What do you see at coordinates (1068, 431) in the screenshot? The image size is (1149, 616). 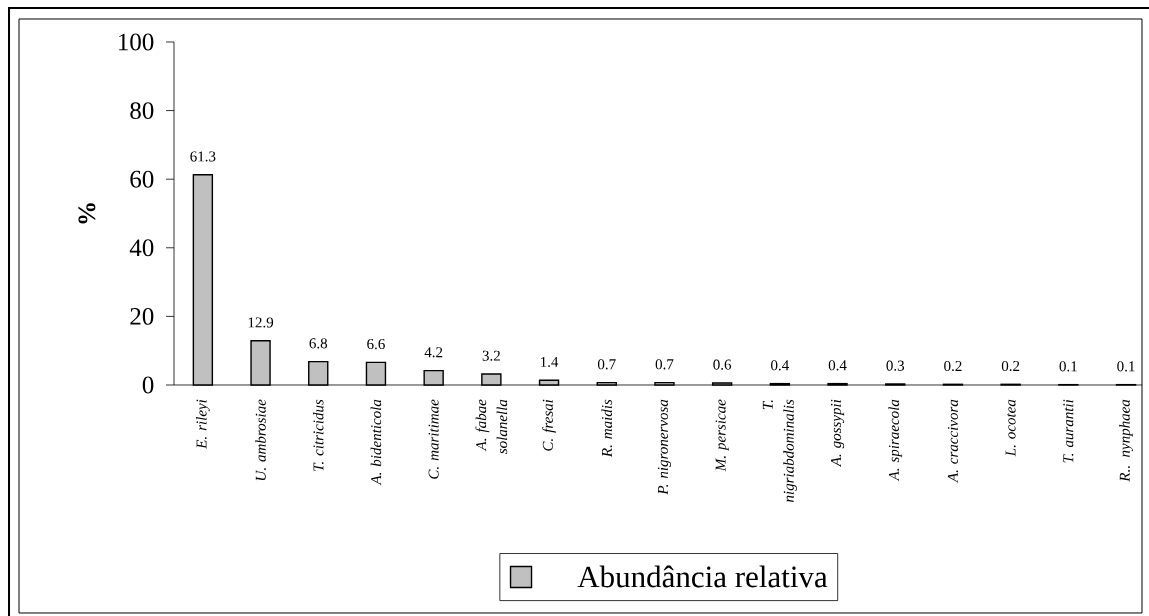 I see `x-tick-label: T. aurantii` at bounding box center [1068, 431].